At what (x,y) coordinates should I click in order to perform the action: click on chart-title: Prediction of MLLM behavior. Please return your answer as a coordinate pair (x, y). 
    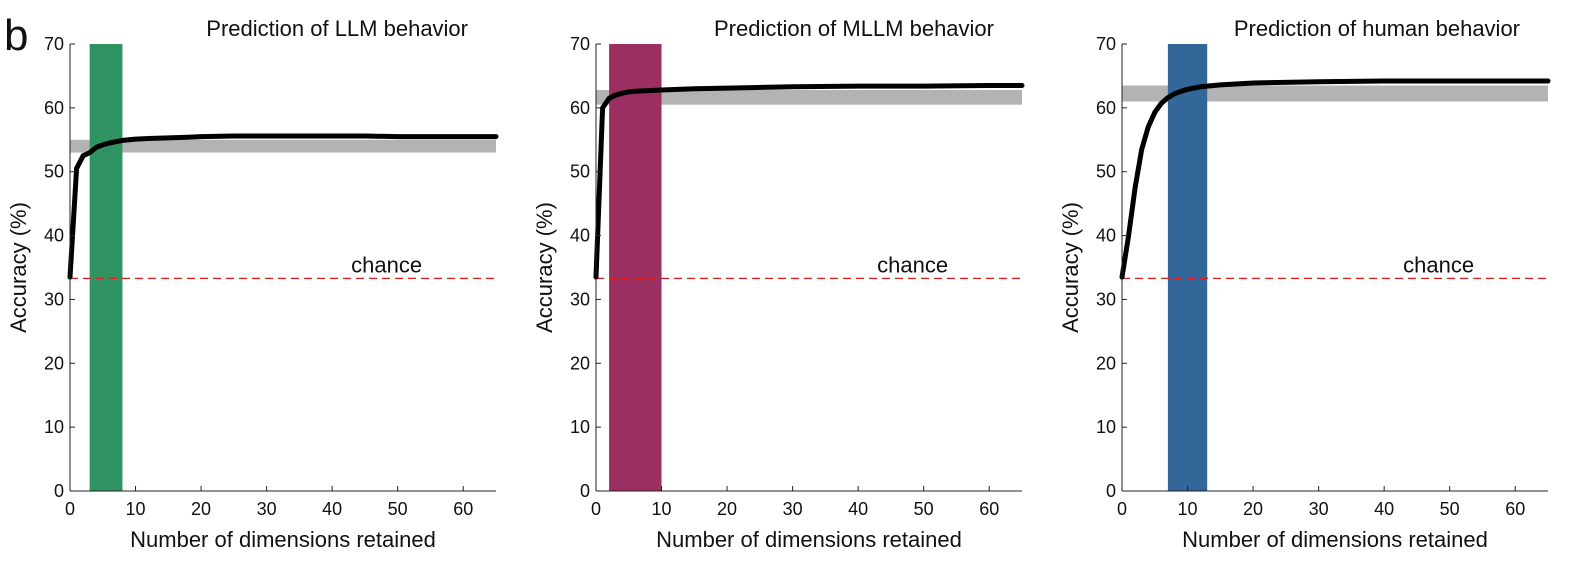
    Looking at the image, I should click on (854, 28).